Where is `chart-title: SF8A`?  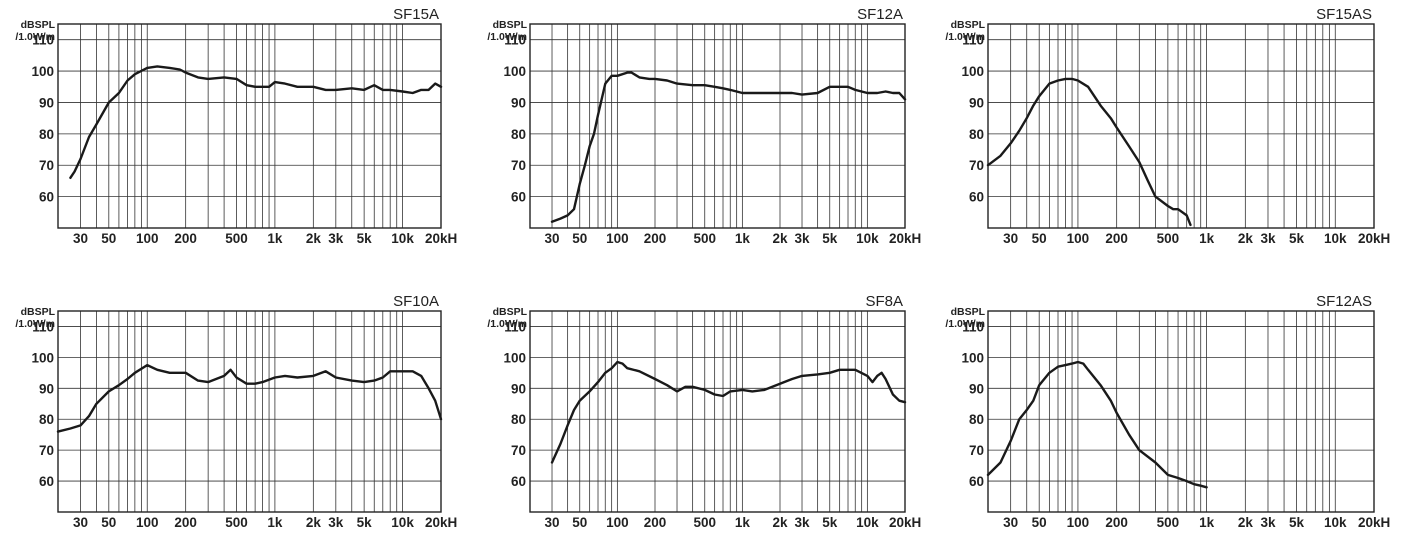 chart-title: SF8A is located at coordinates (884, 301).